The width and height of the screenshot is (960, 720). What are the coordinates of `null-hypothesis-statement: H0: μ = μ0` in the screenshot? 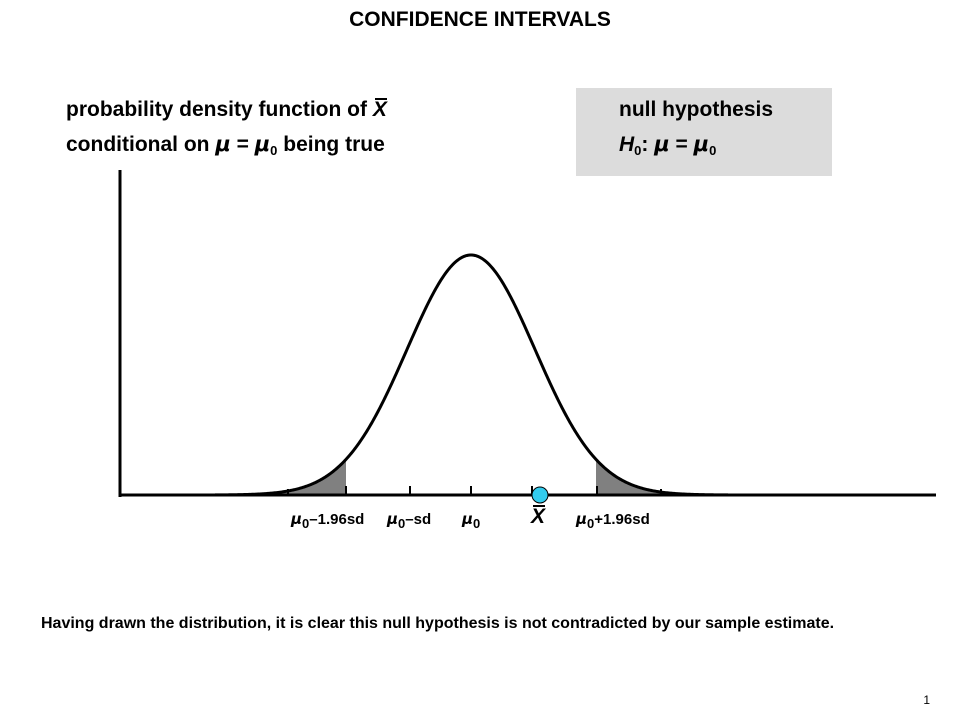 It's located at (668, 145).